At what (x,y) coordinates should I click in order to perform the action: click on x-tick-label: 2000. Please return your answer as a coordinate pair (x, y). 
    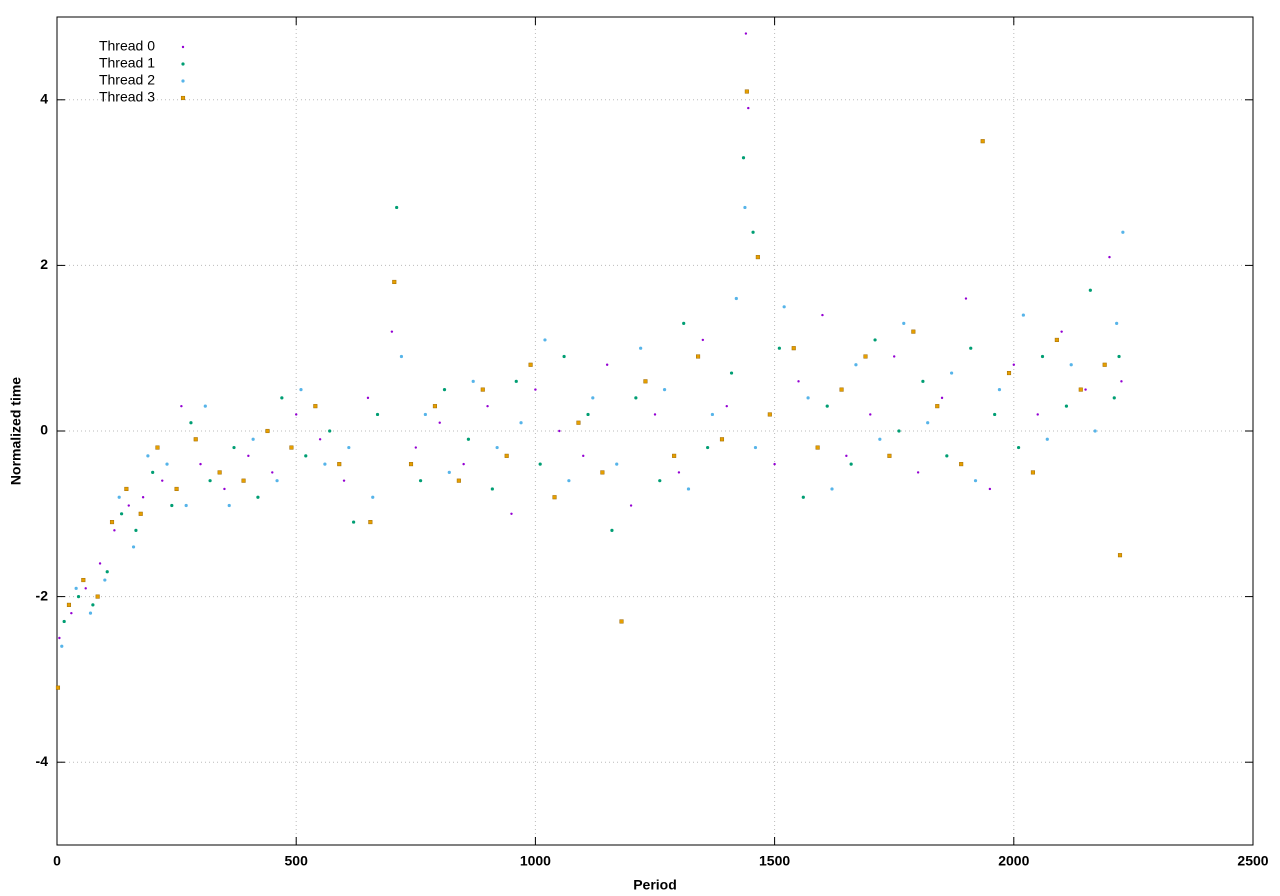
    Looking at the image, I should click on (1013, 861).